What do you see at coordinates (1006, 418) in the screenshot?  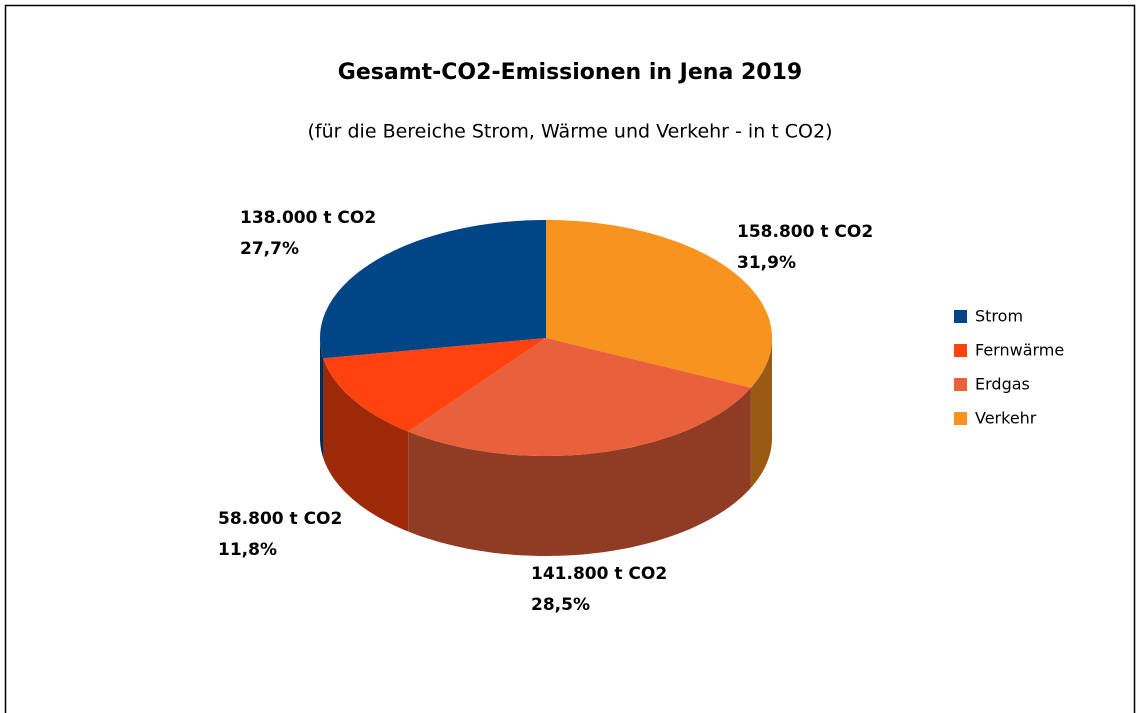 I see `legend-label: Verkehr` at bounding box center [1006, 418].